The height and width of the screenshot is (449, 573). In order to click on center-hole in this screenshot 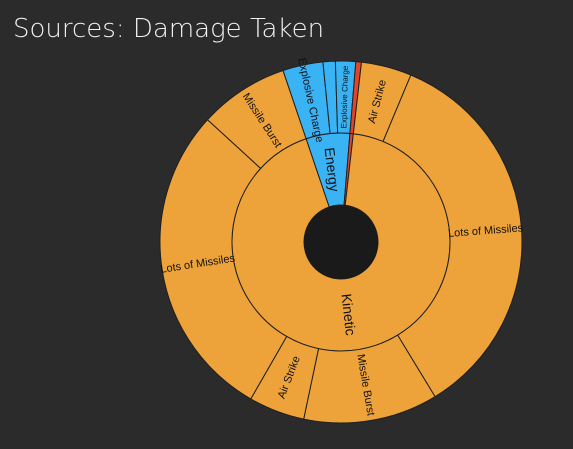, I will do `click(341, 242)`.